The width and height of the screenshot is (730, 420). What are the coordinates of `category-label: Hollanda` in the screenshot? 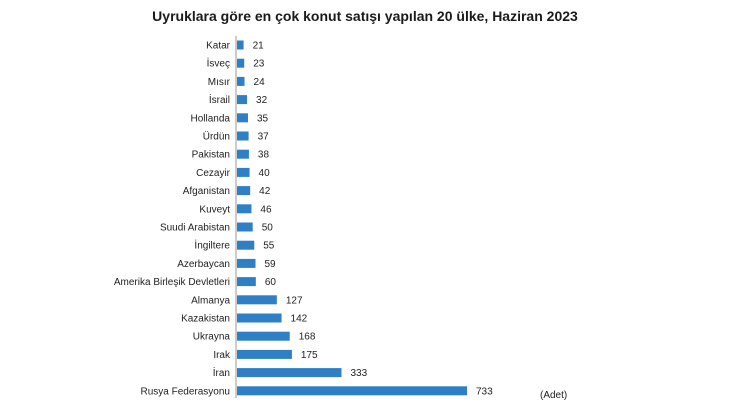 It's located at (211, 118).